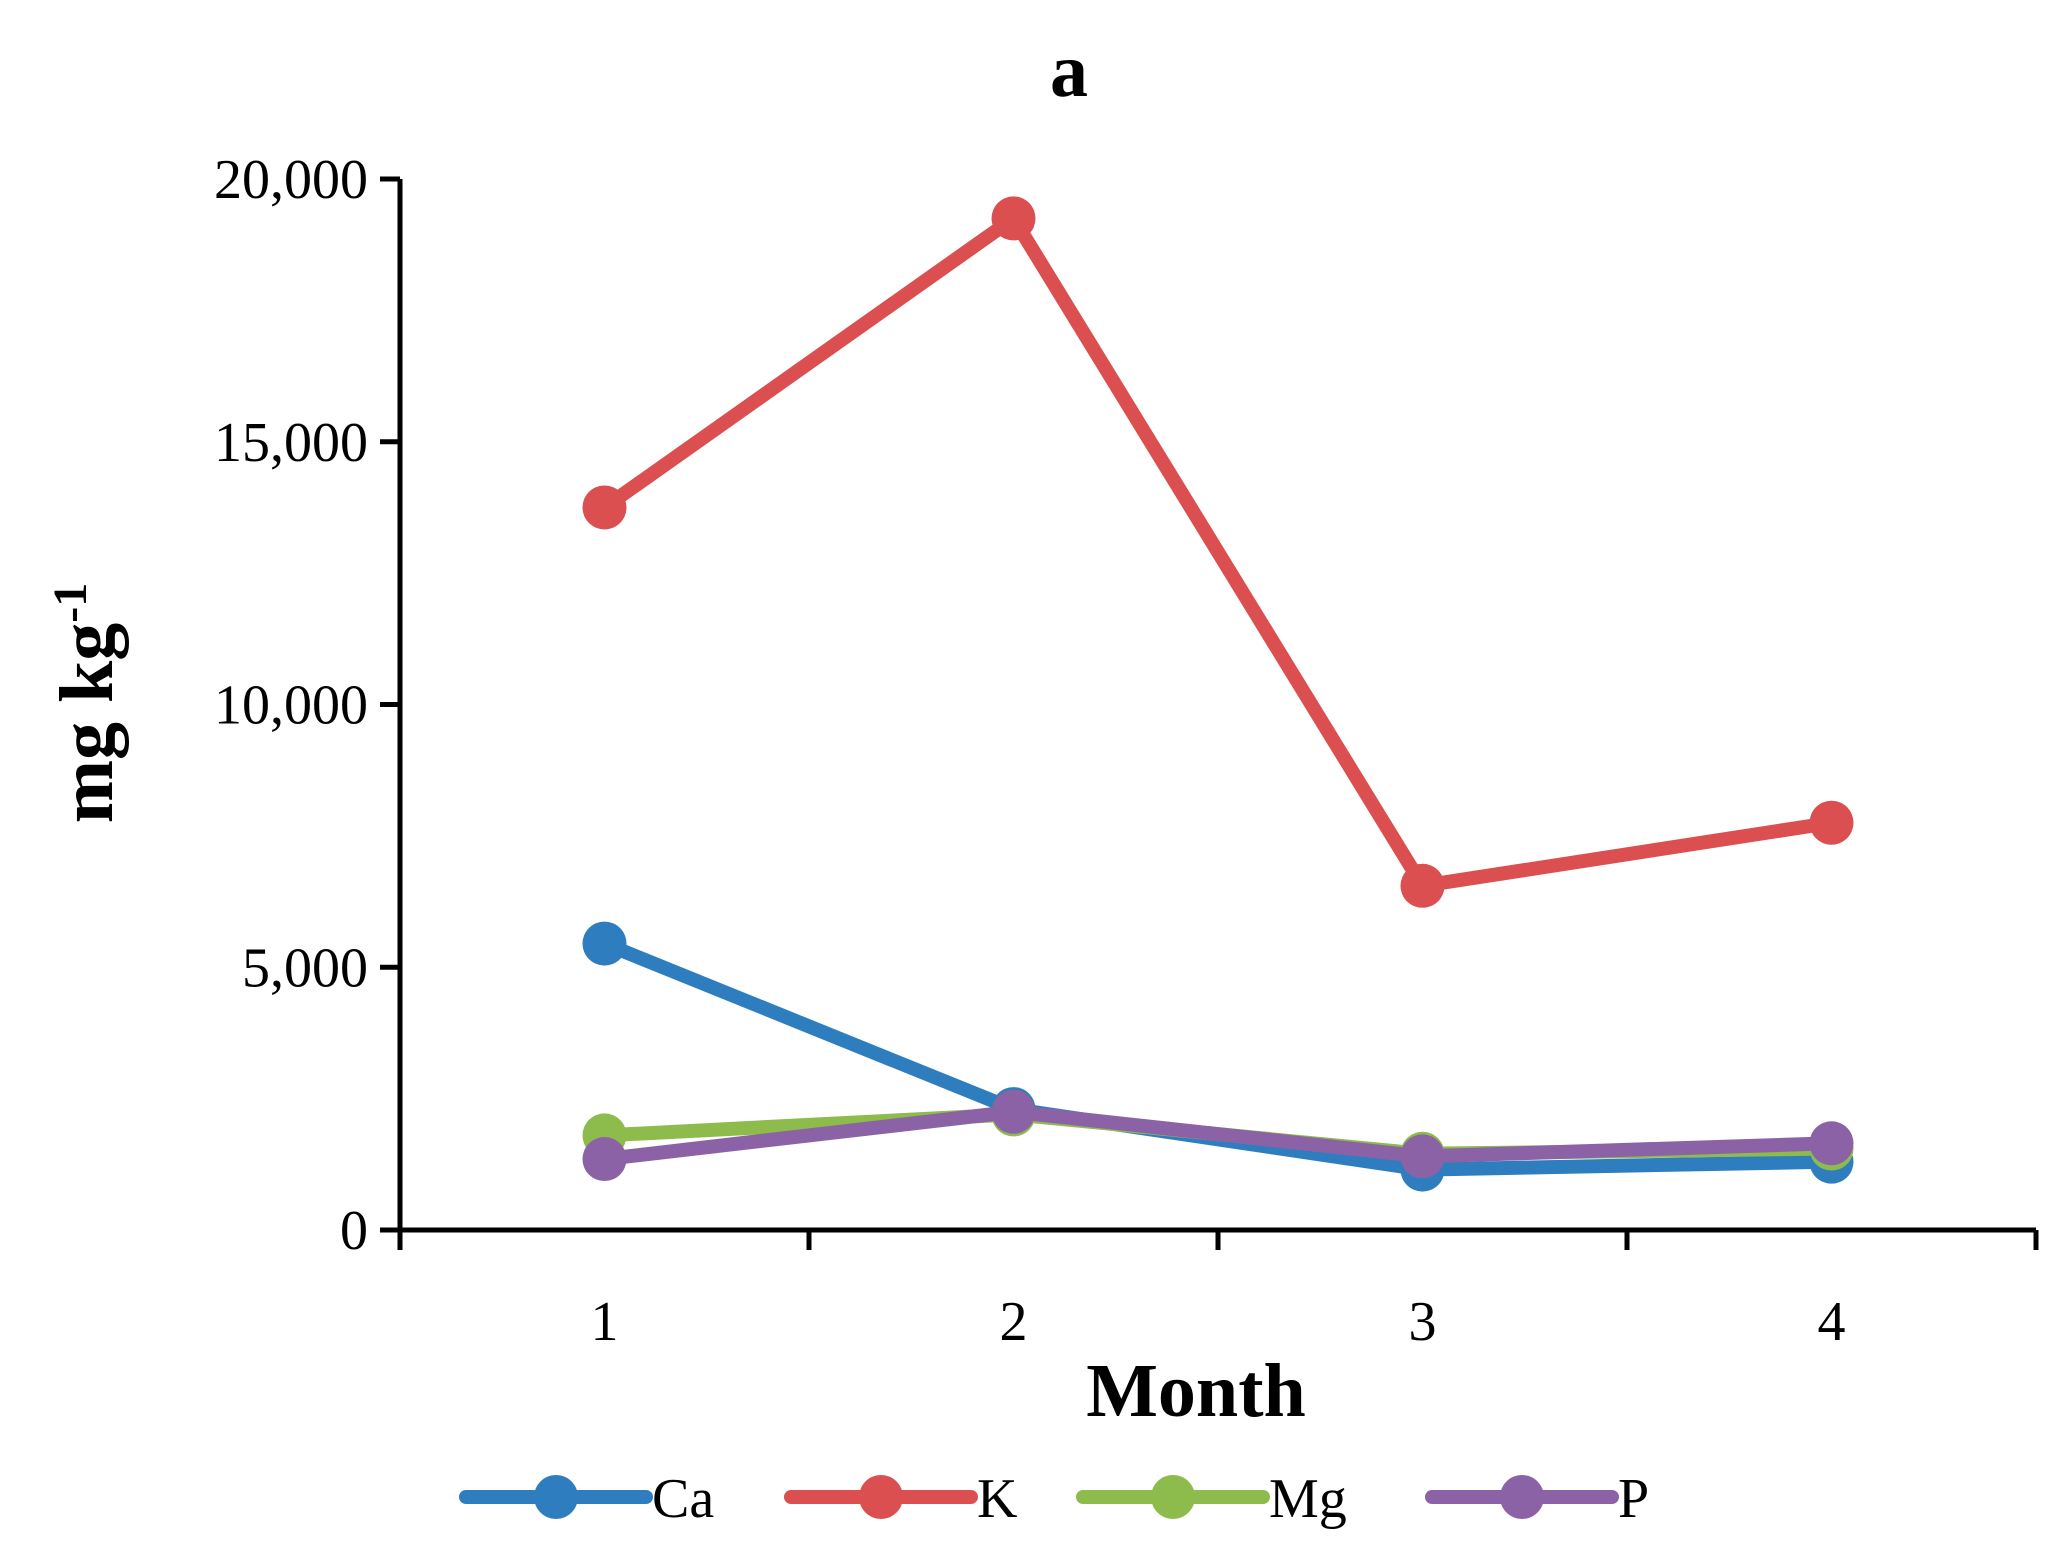  I want to click on y-tick-label: 0, so click(354, 1231).